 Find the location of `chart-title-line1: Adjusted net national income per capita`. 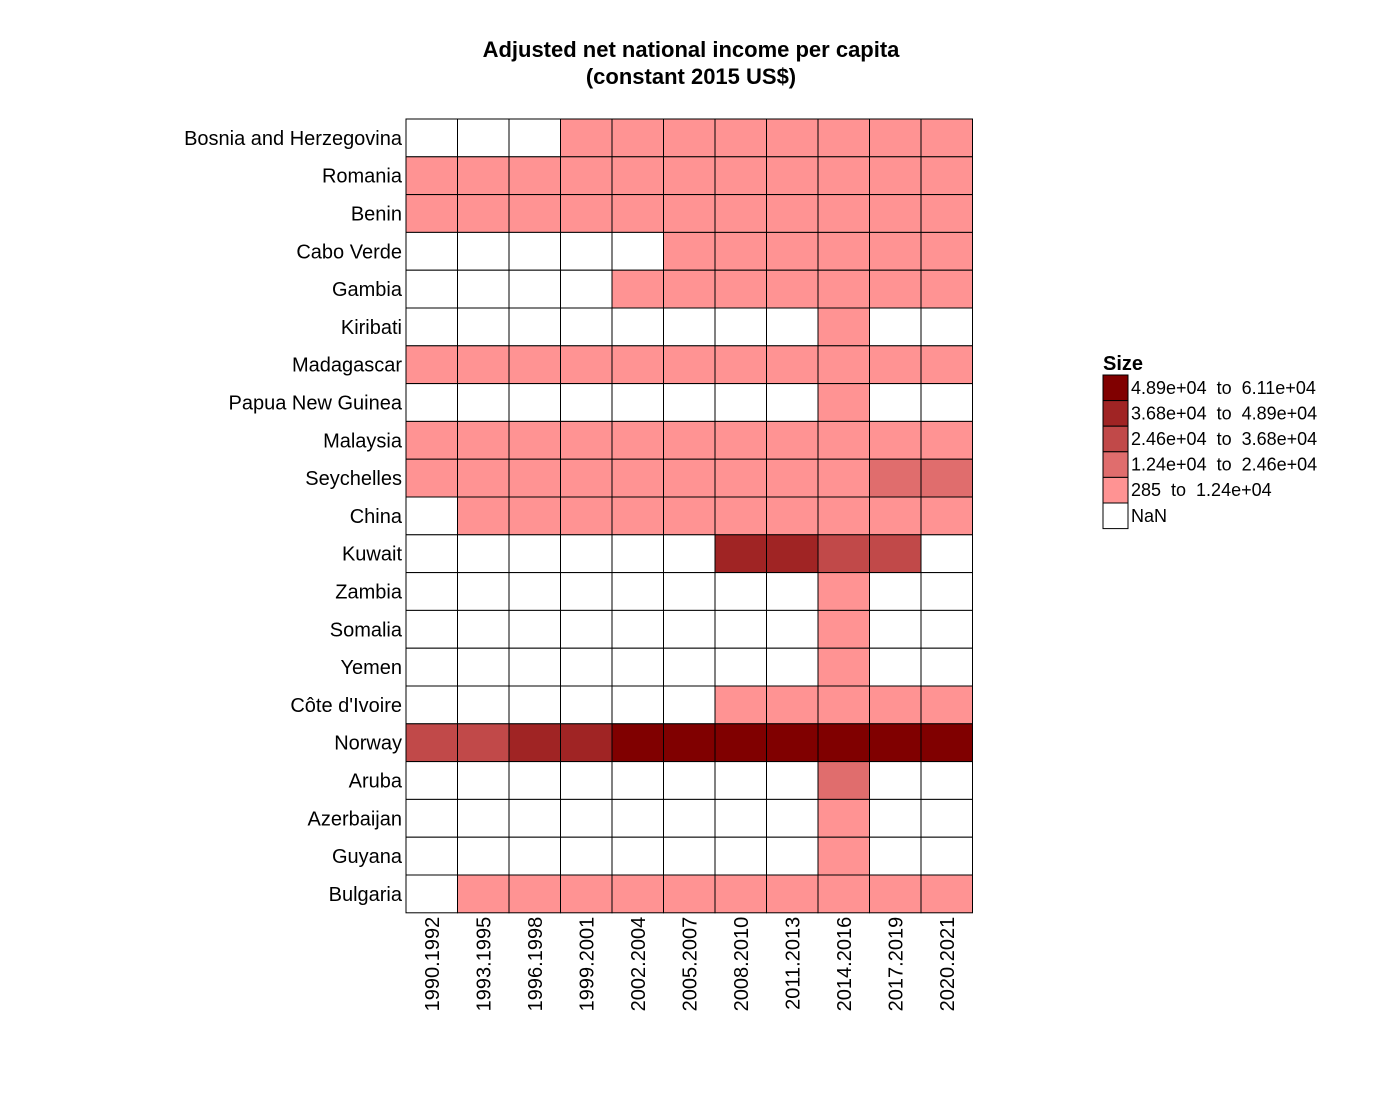

chart-title-line1: Adjusted net national income per capita is located at coordinates (692, 49).